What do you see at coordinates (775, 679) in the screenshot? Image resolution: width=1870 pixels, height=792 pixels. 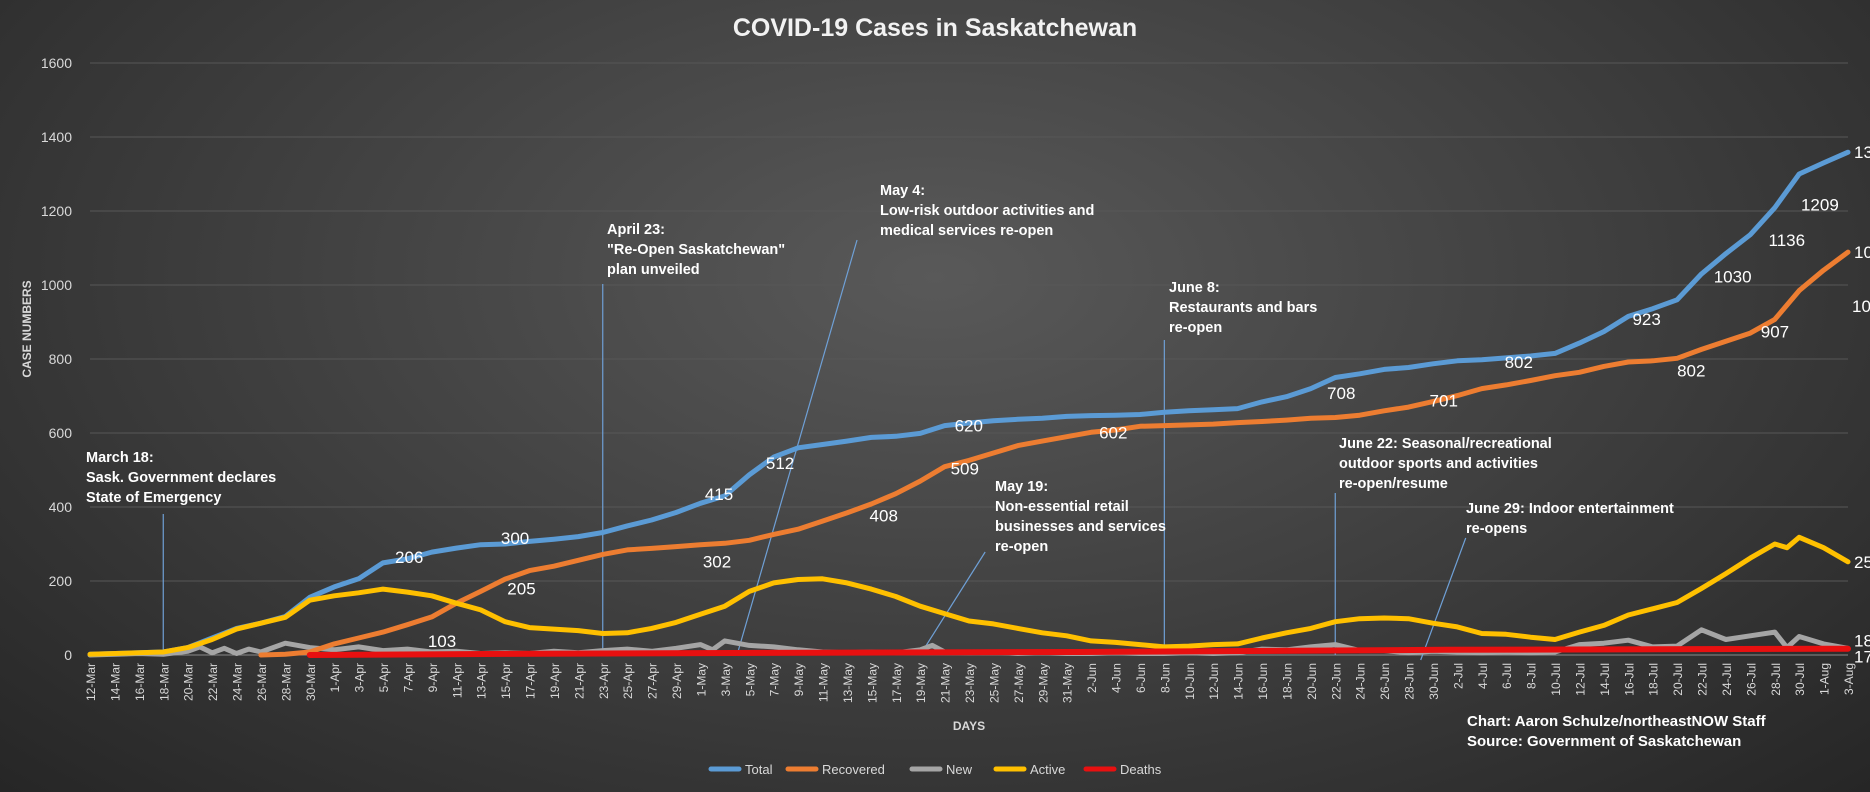 I see `x-tick-label: 7-May` at bounding box center [775, 679].